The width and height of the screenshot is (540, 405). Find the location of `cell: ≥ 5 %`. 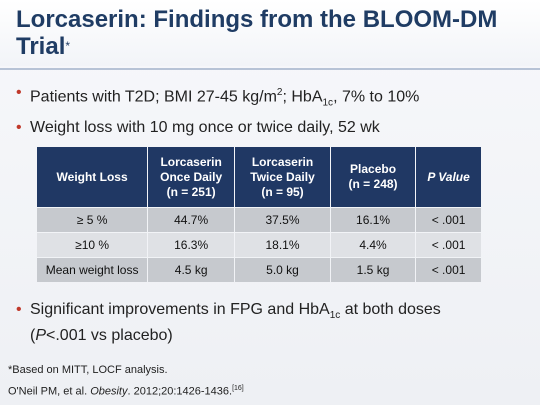

cell: ≥ 5 % is located at coordinates (92, 220).